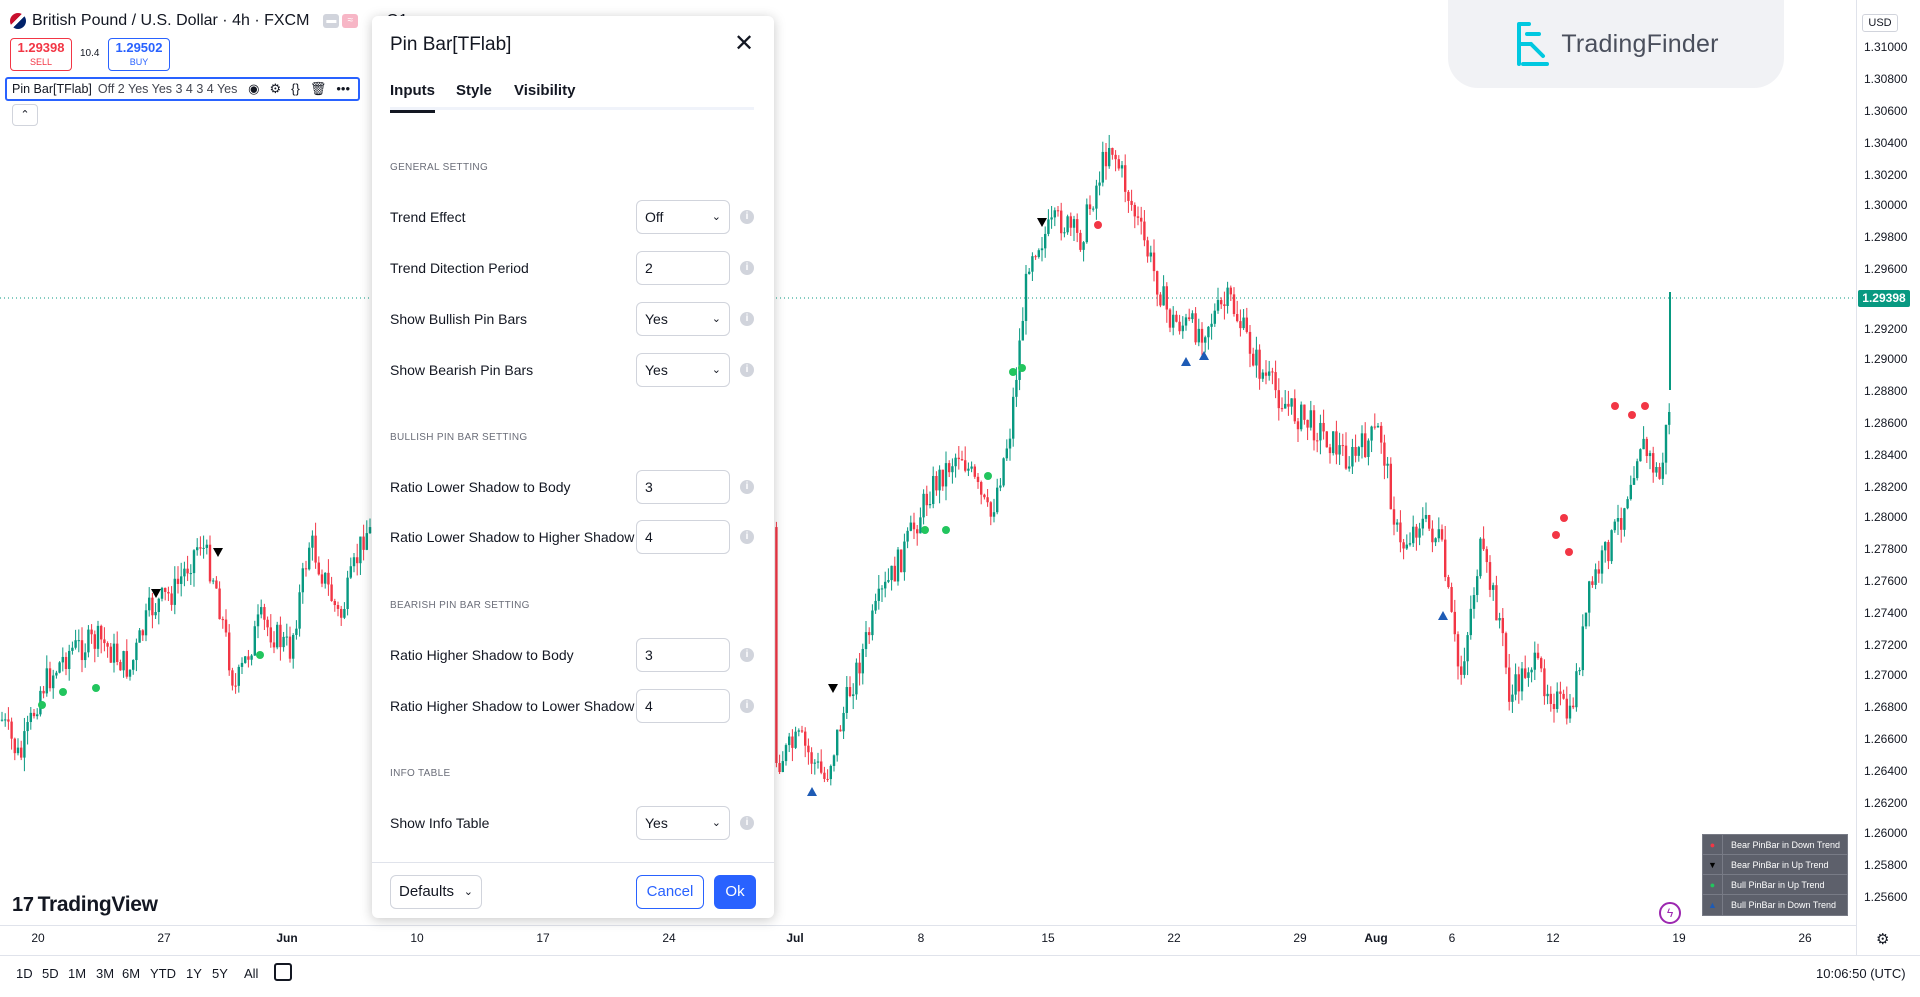 This screenshot has height=997, width=1920. Describe the element at coordinates (275, 88) in the screenshot. I see `gear-icon: ⚙` at that location.